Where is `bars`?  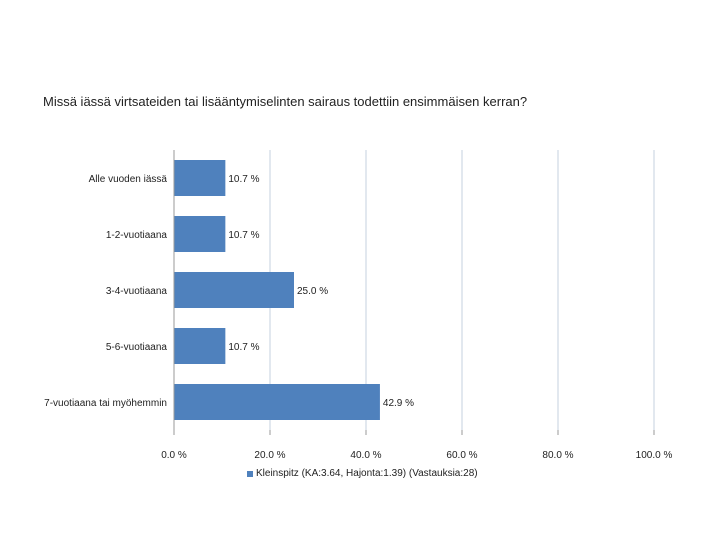 bars is located at coordinates (277, 290).